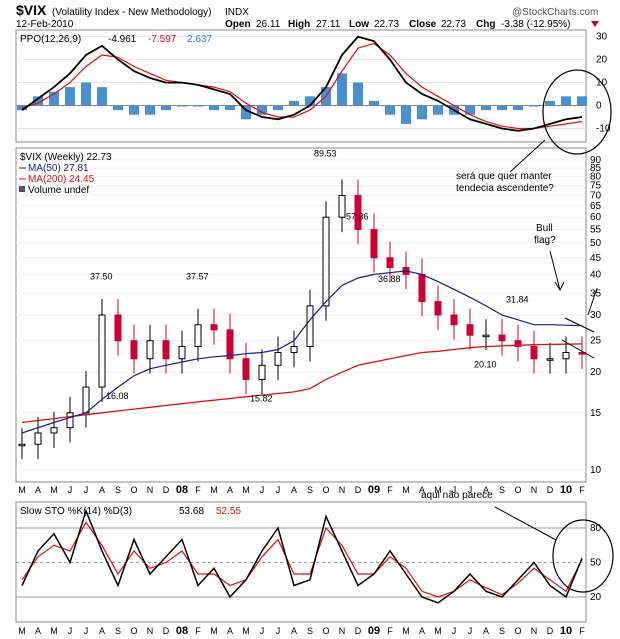 This screenshot has height=639, width=620. What do you see at coordinates (357, 217) in the screenshot?
I see `price-peak-label: 57.36` at bounding box center [357, 217].